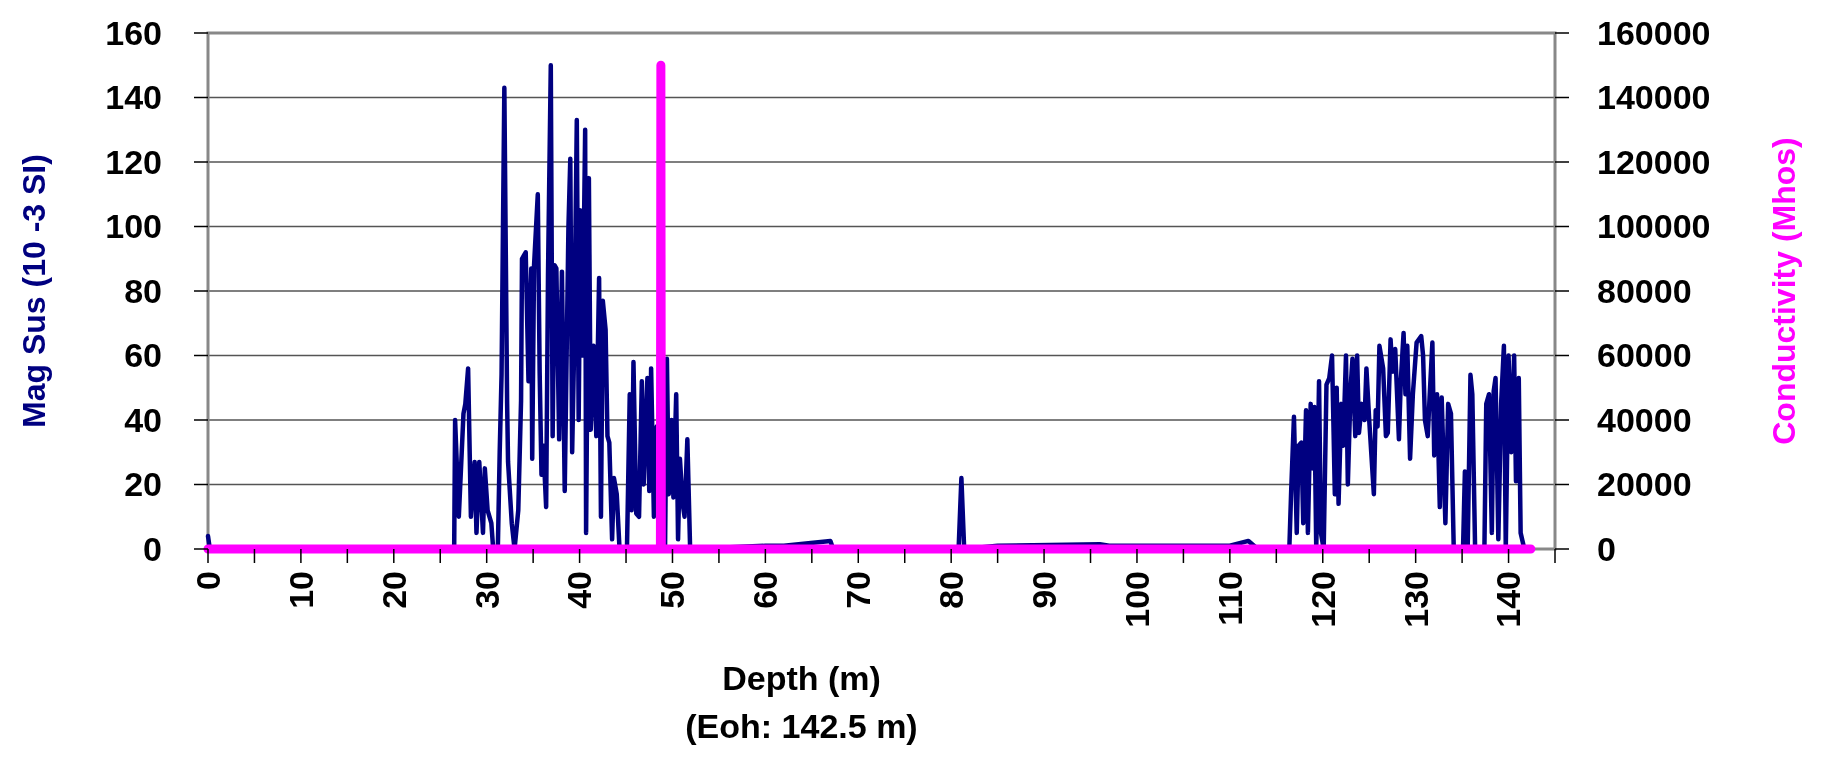 This screenshot has height=759, width=1833. What do you see at coordinates (300, 590) in the screenshot?
I see `x-tick-label: 10` at bounding box center [300, 590].